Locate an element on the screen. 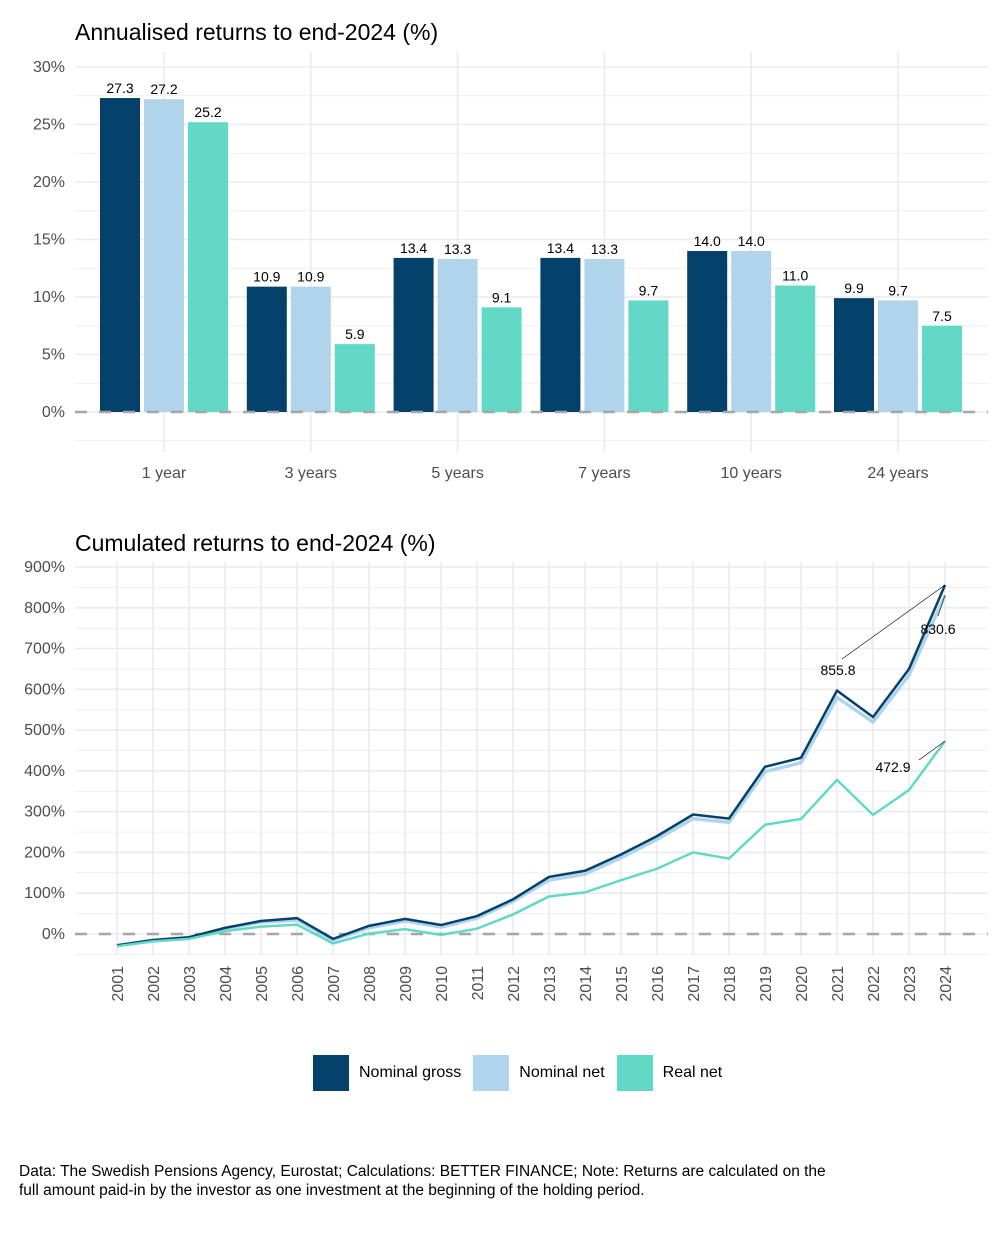  legend-swatch-real-net is located at coordinates (634, 1073).